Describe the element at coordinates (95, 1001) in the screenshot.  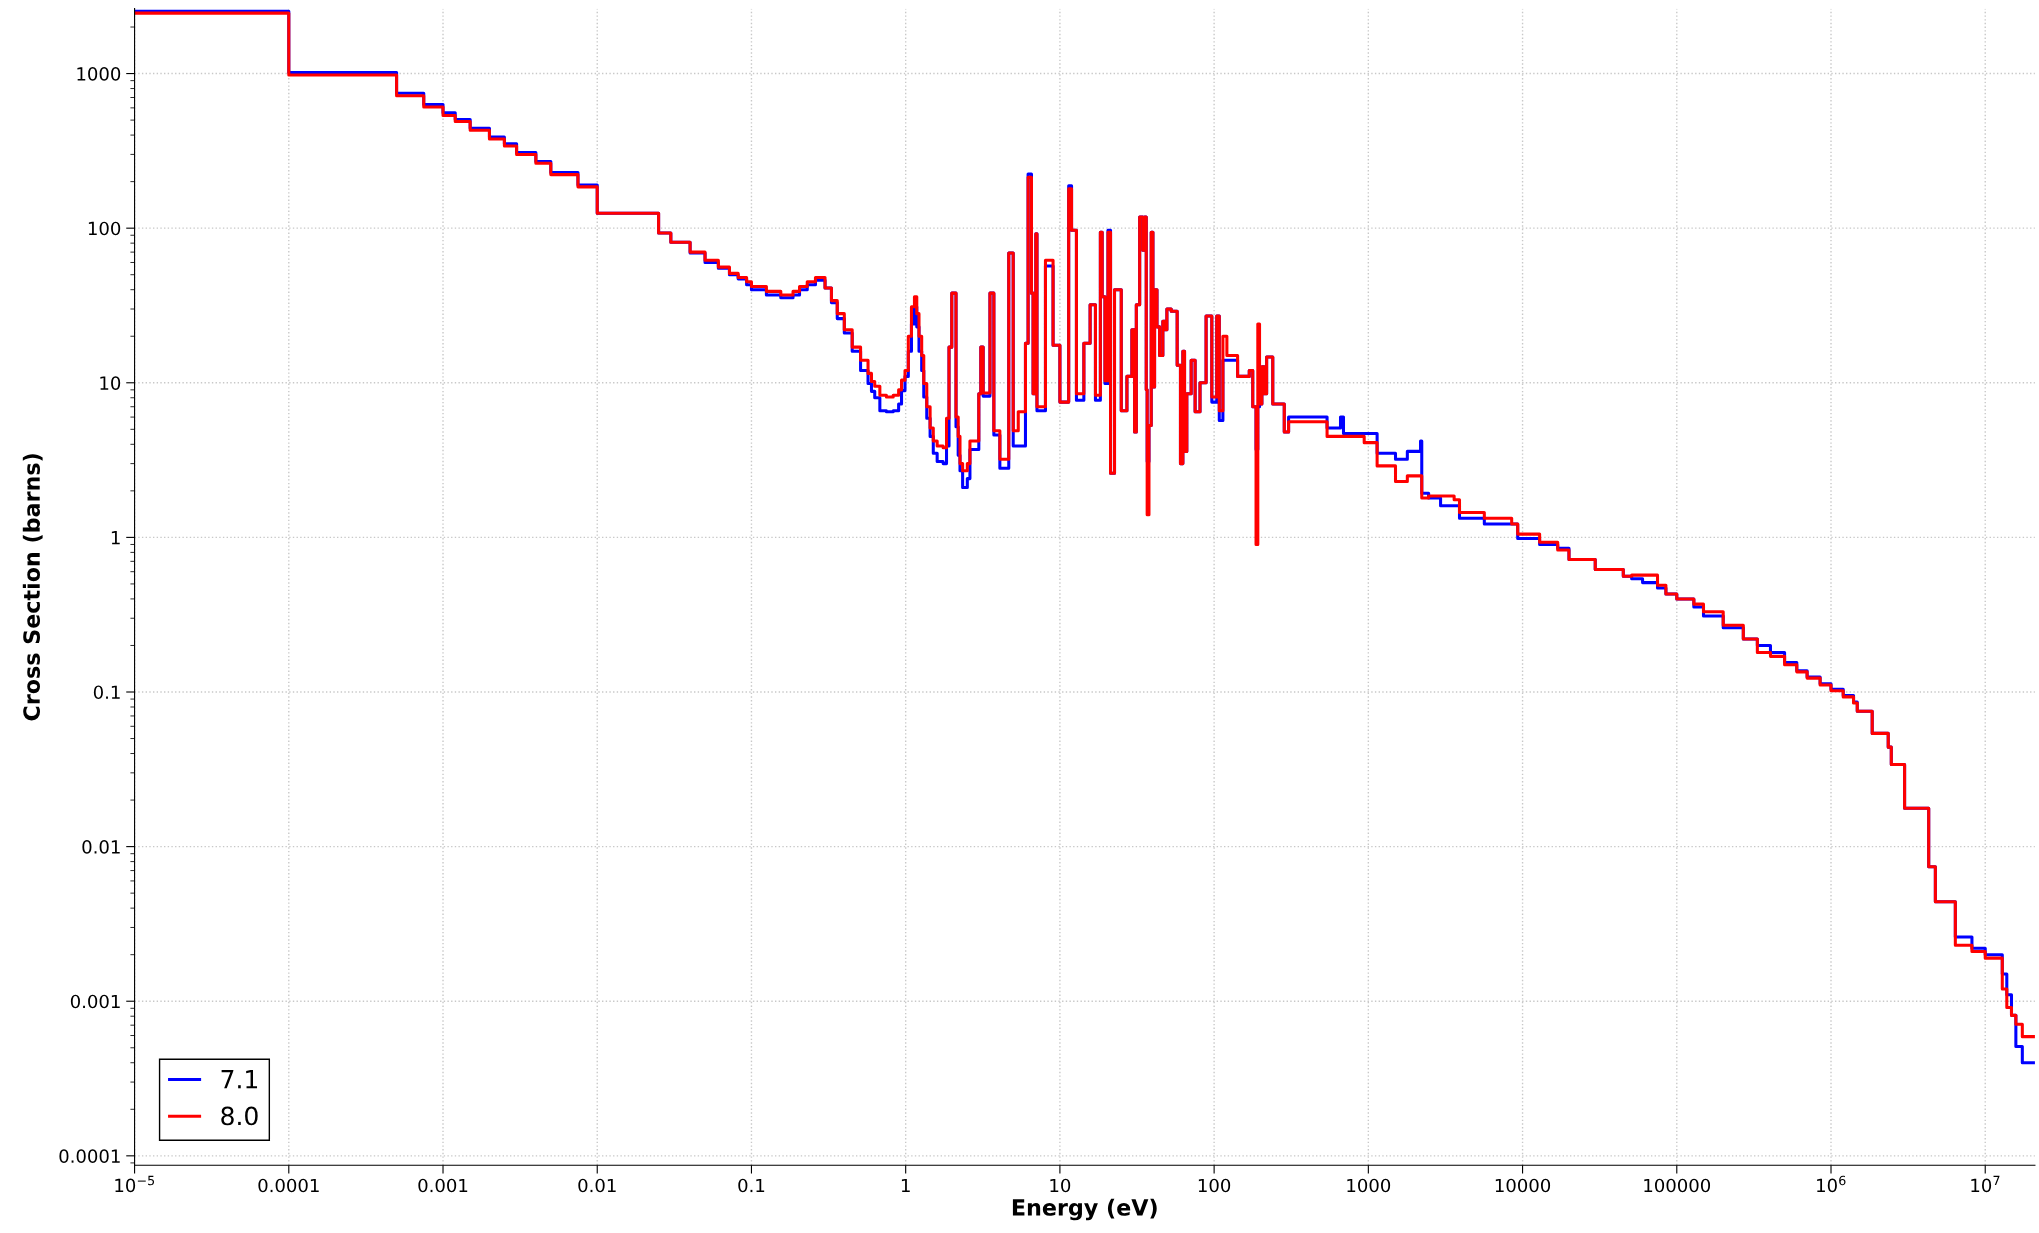
I see `y-tick-label: 0.001` at that location.